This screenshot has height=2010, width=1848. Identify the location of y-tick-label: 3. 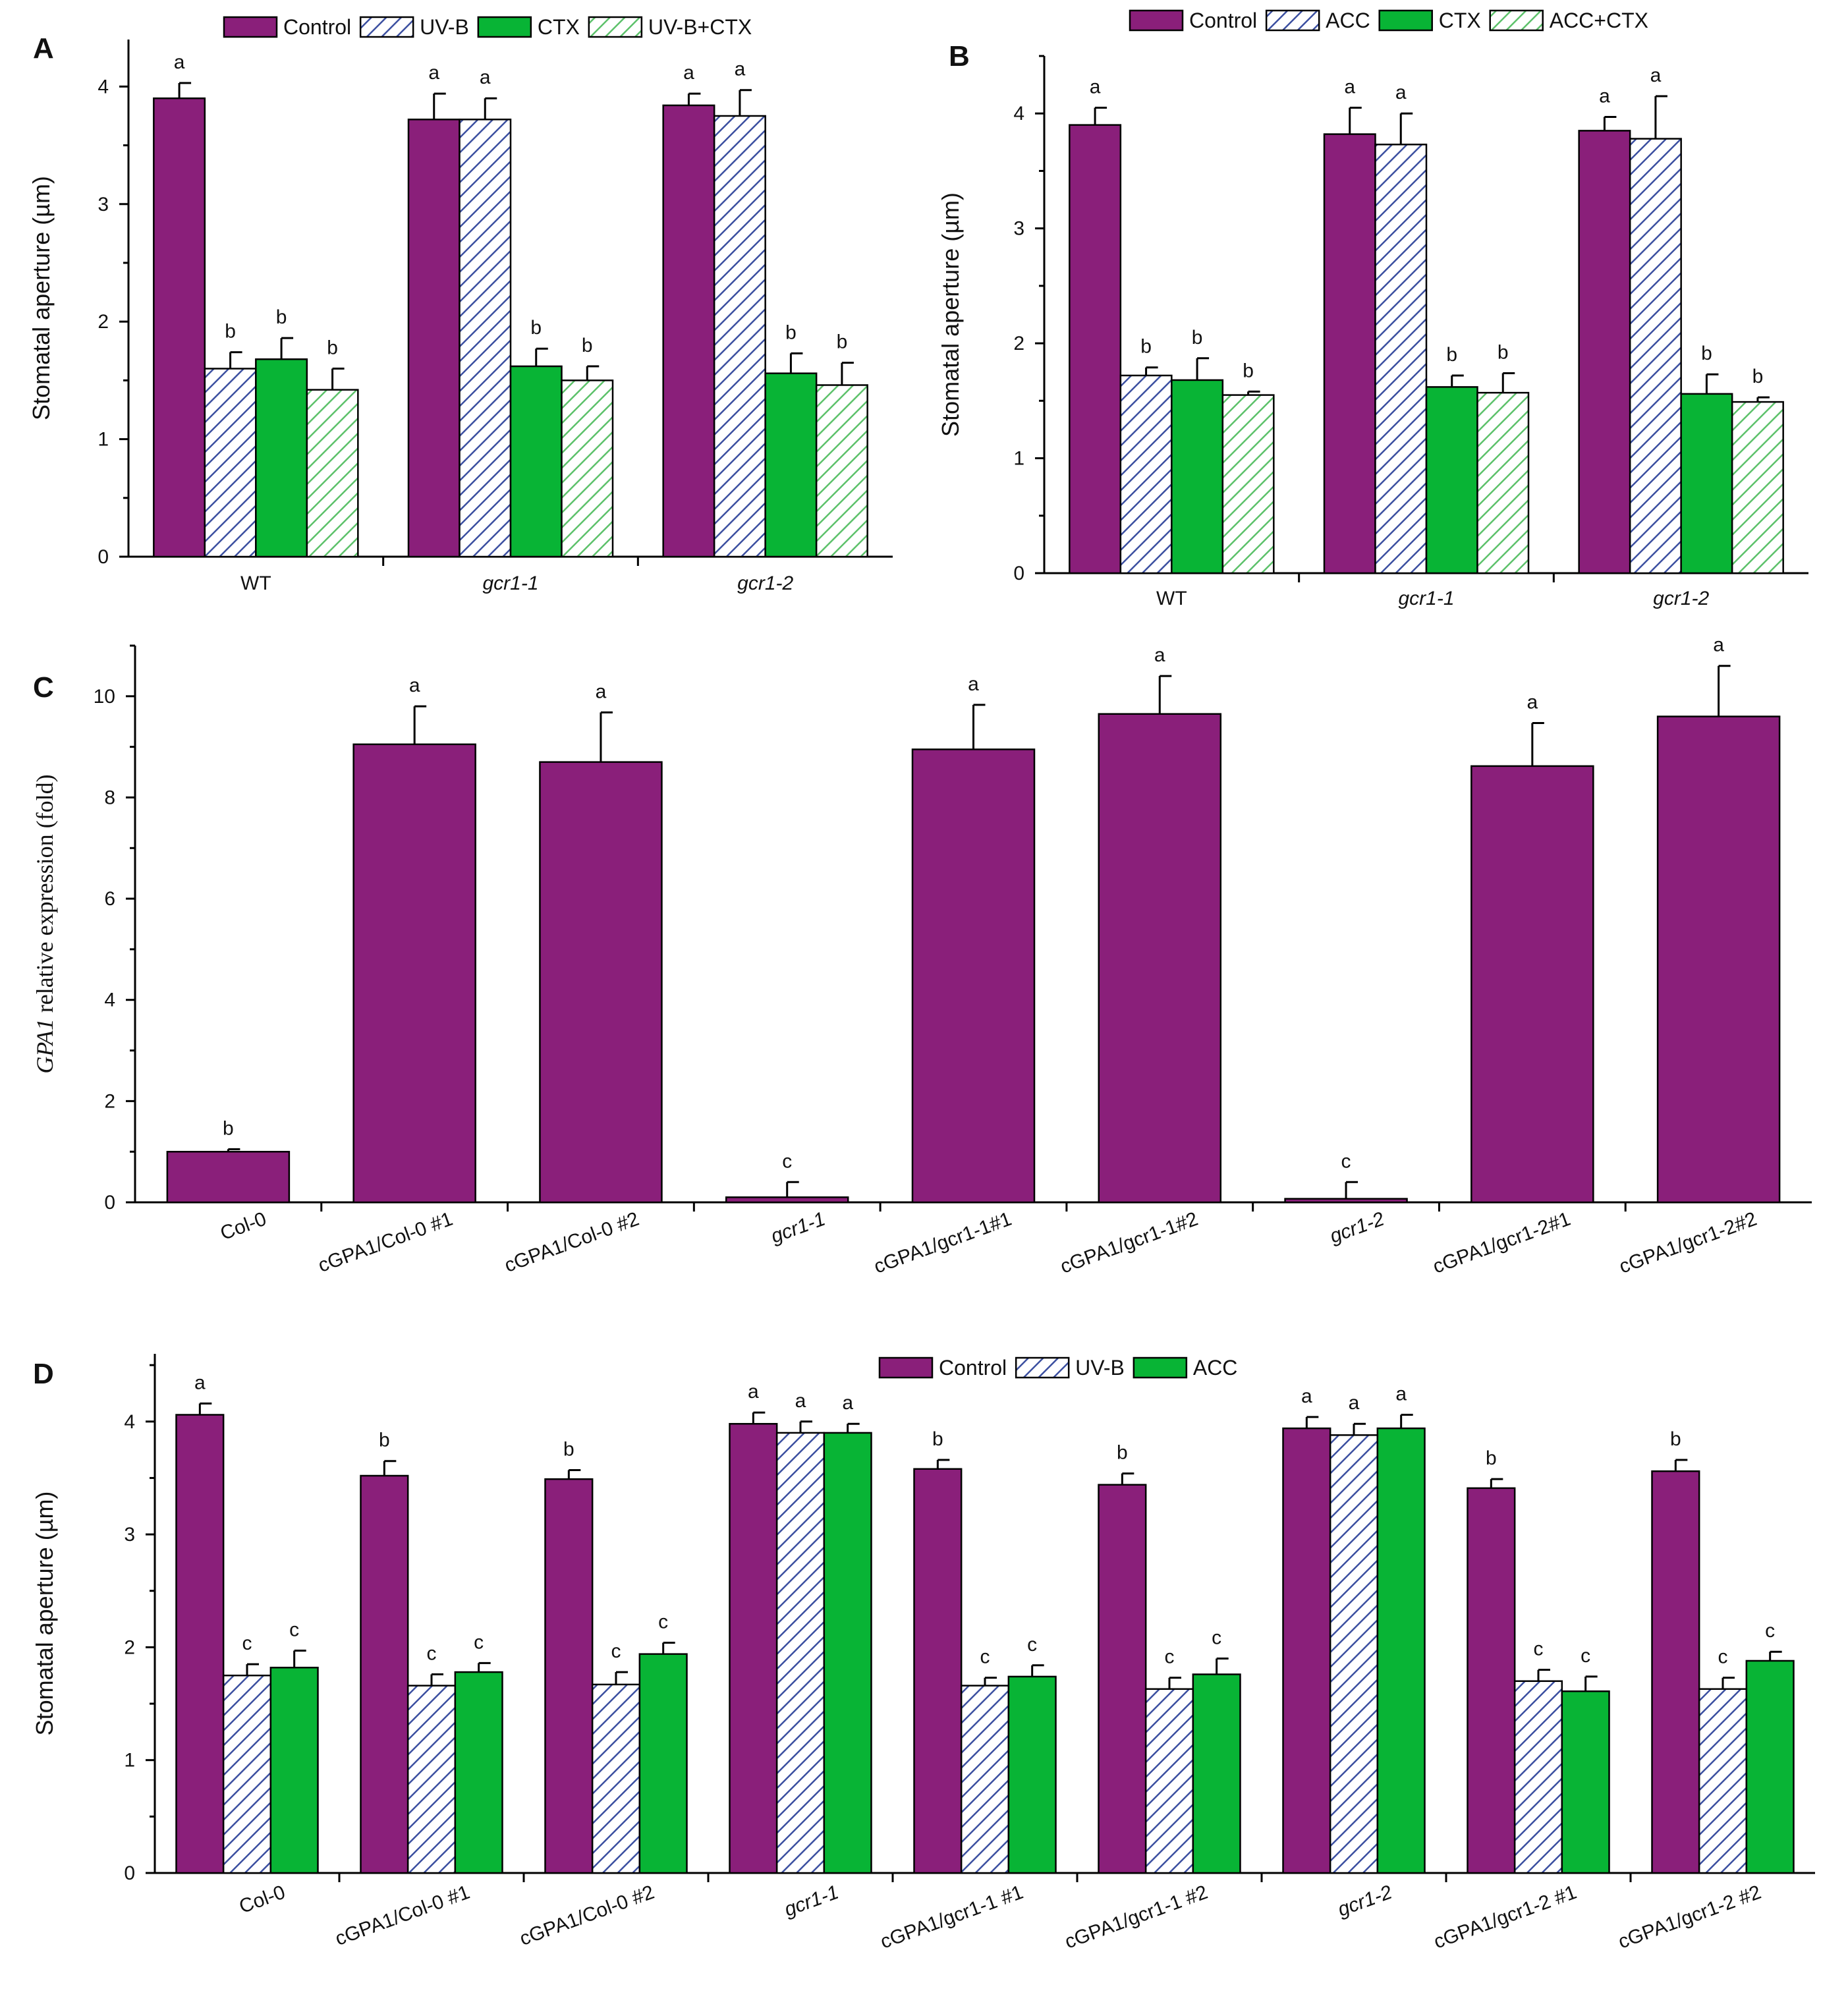
(1018, 229).